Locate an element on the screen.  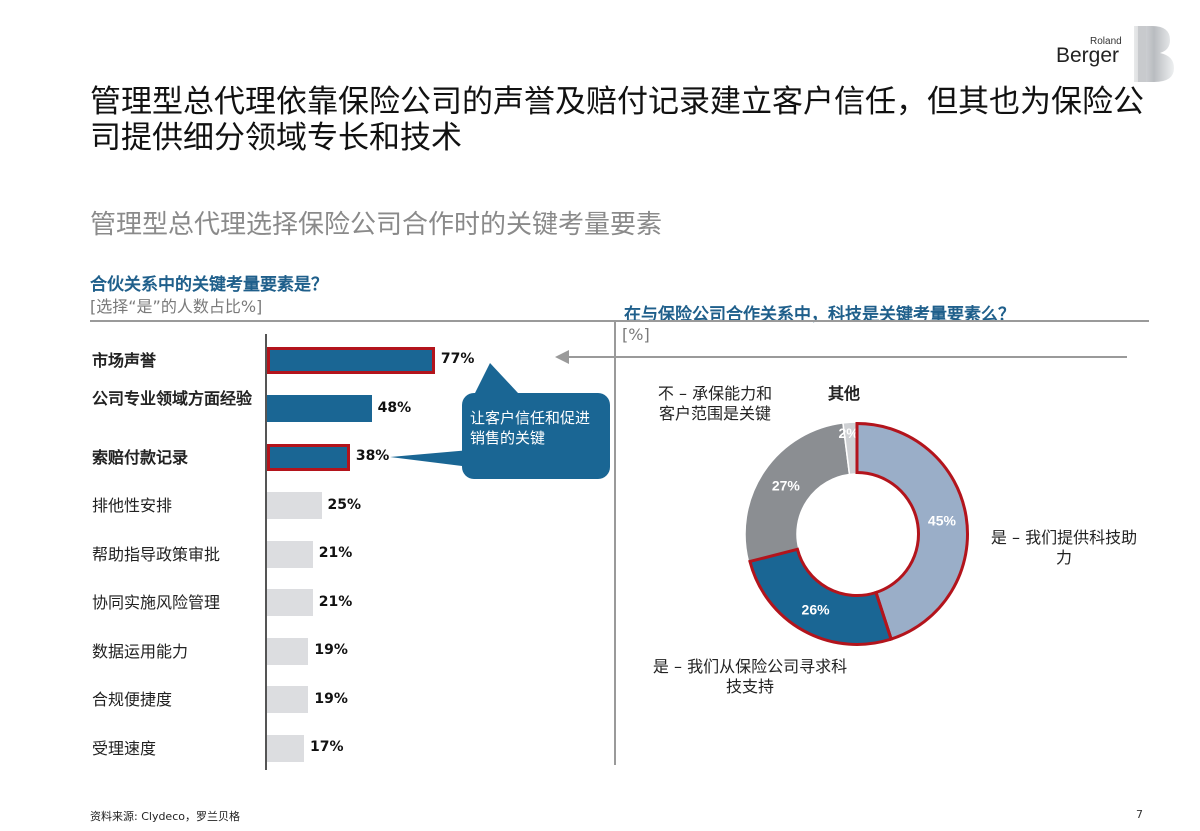
bar-category-label: 公司专业领域方面经验 is located at coordinates (172, 398).